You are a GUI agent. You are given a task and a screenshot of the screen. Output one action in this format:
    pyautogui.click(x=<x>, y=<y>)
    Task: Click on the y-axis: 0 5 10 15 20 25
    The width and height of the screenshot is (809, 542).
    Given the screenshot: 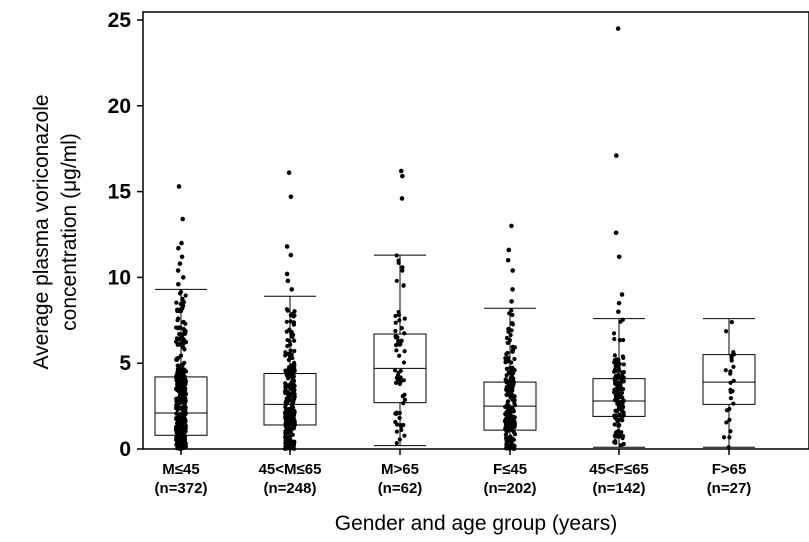 What is the action you would take?
    pyautogui.click(x=125, y=235)
    